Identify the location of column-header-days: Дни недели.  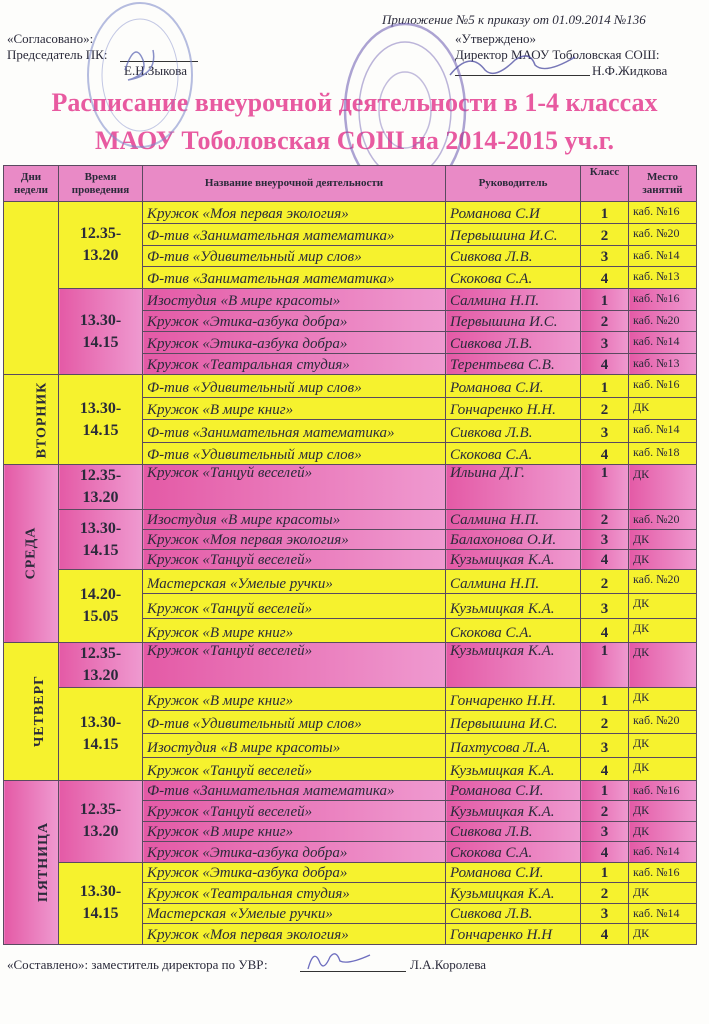
(31, 183).